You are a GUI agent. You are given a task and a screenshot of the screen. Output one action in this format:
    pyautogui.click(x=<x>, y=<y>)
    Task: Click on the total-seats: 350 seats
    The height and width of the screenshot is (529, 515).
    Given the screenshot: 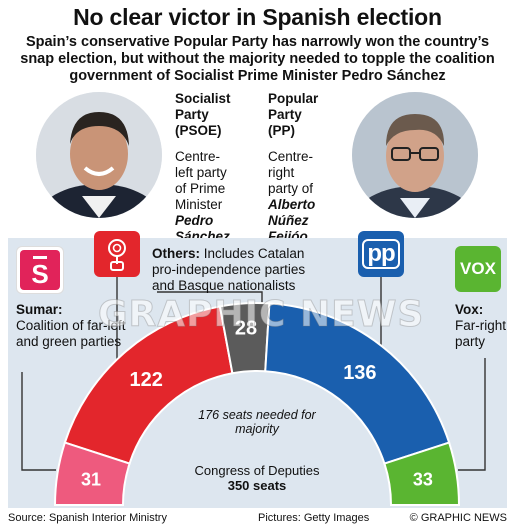 What is the action you would take?
    pyautogui.click(x=257, y=485)
    